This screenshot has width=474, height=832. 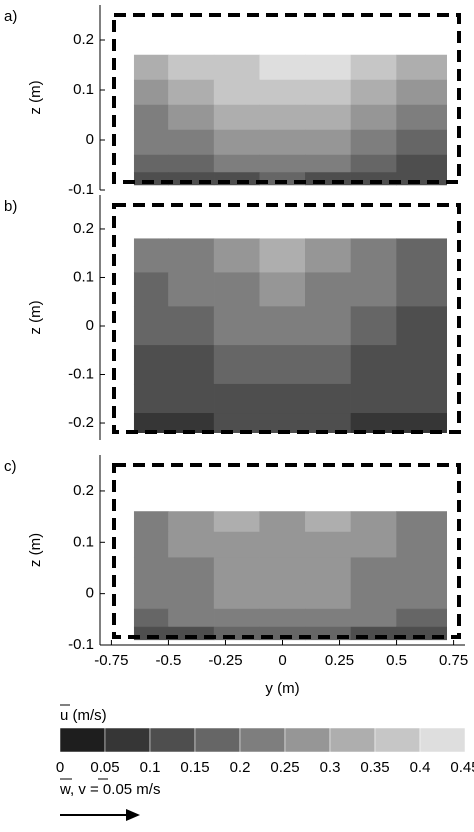 I want to click on x-tick-label: -0.25, so click(x=225, y=660).